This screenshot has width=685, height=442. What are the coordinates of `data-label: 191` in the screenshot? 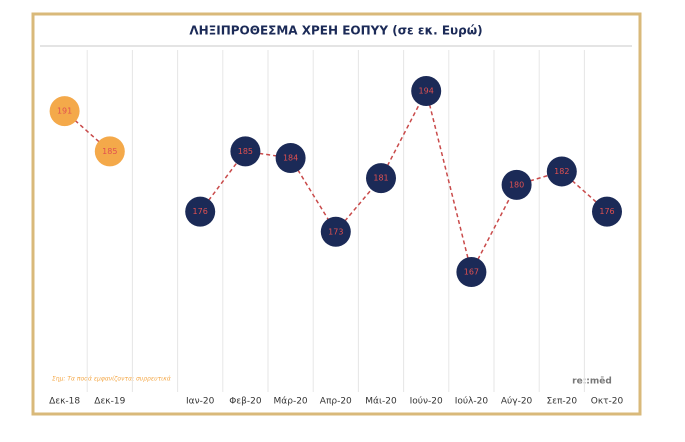 It's located at (64, 111).